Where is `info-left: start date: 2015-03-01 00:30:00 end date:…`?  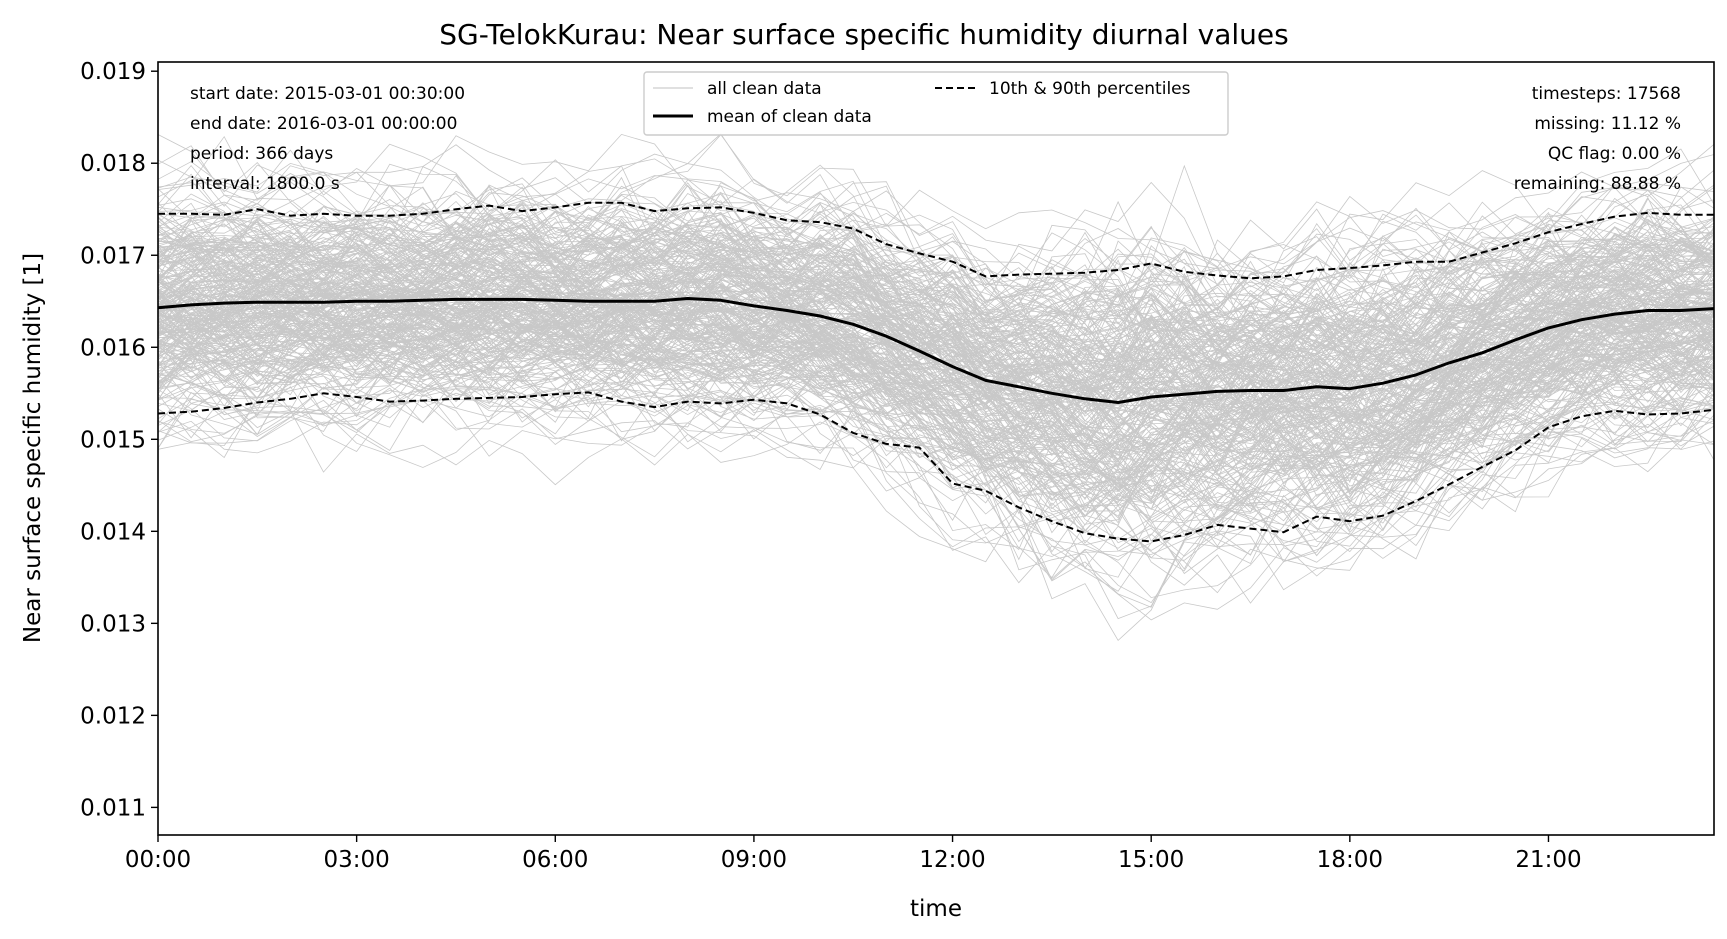
info-left: start date: 2015-03-01 00:30:00 end date:… is located at coordinates (327, 139).